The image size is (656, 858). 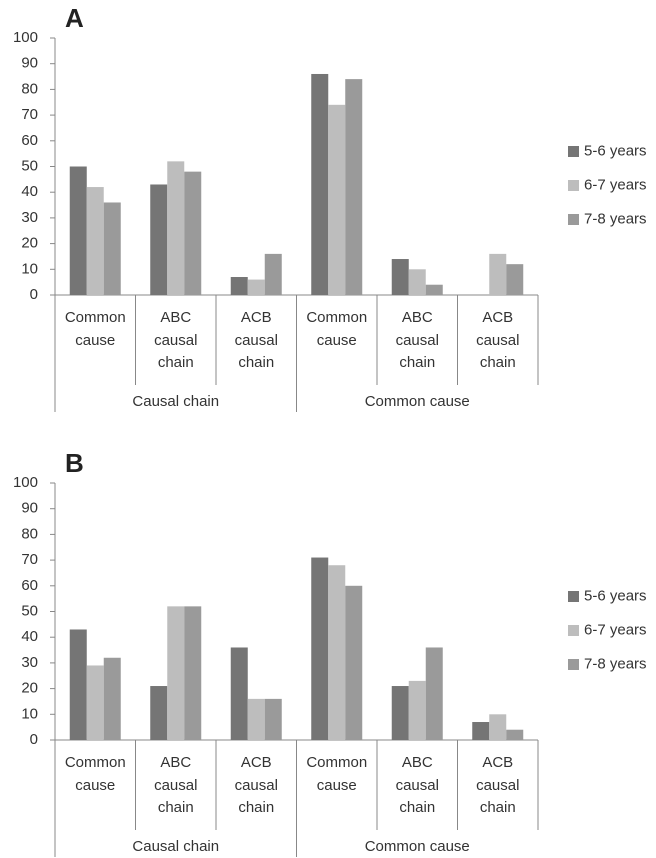 What do you see at coordinates (74, 18) in the screenshot?
I see `panel-label: A` at bounding box center [74, 18].